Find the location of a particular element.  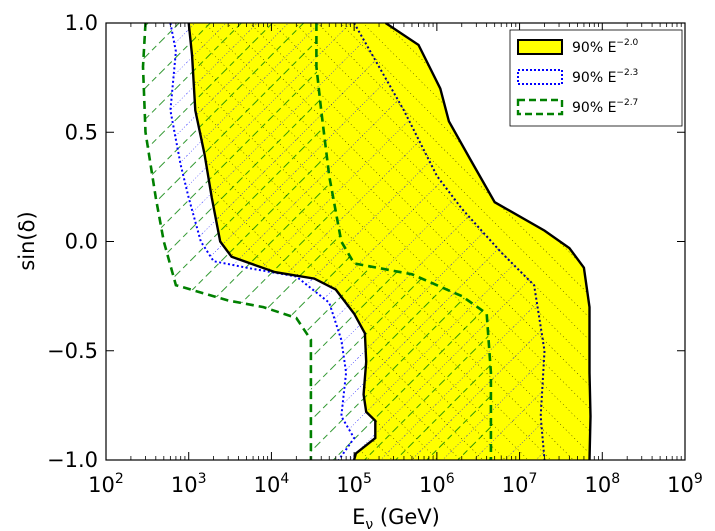

legend: 90% E−2.0 90% E−2.3 90% E−2.7 is located at coordinates (596, 78).